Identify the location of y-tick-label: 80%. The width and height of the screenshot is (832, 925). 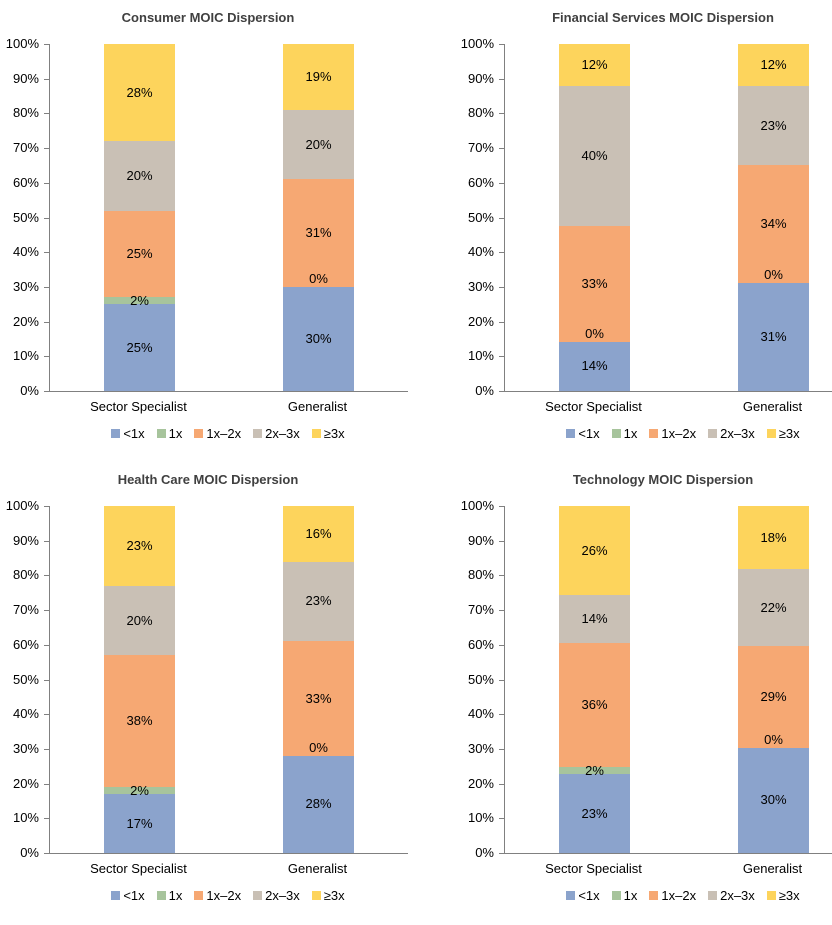
(480, 575).